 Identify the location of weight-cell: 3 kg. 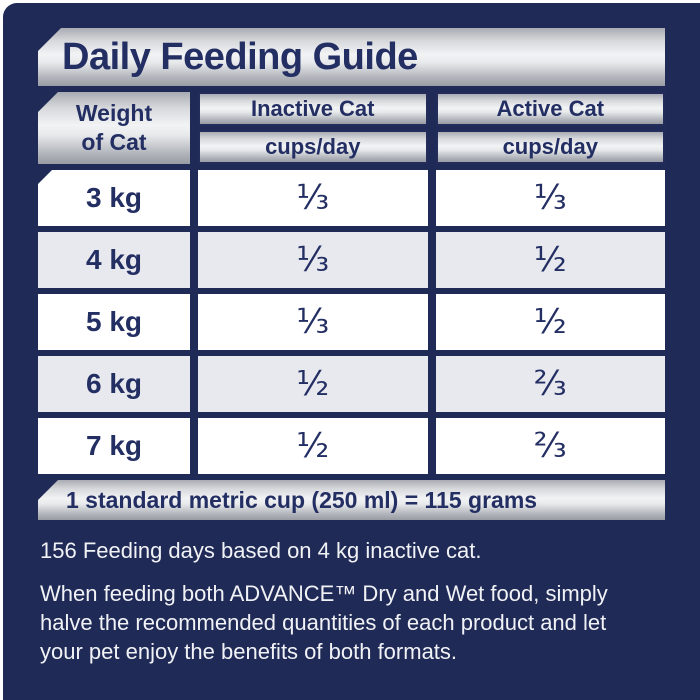
(114, 198).